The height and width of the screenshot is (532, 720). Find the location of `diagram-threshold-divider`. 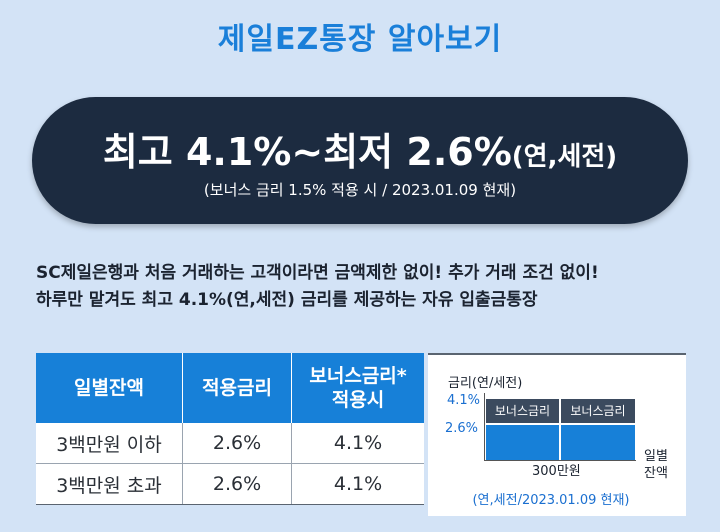

diagram-threshold-divider is located at coordinates (560, 429).